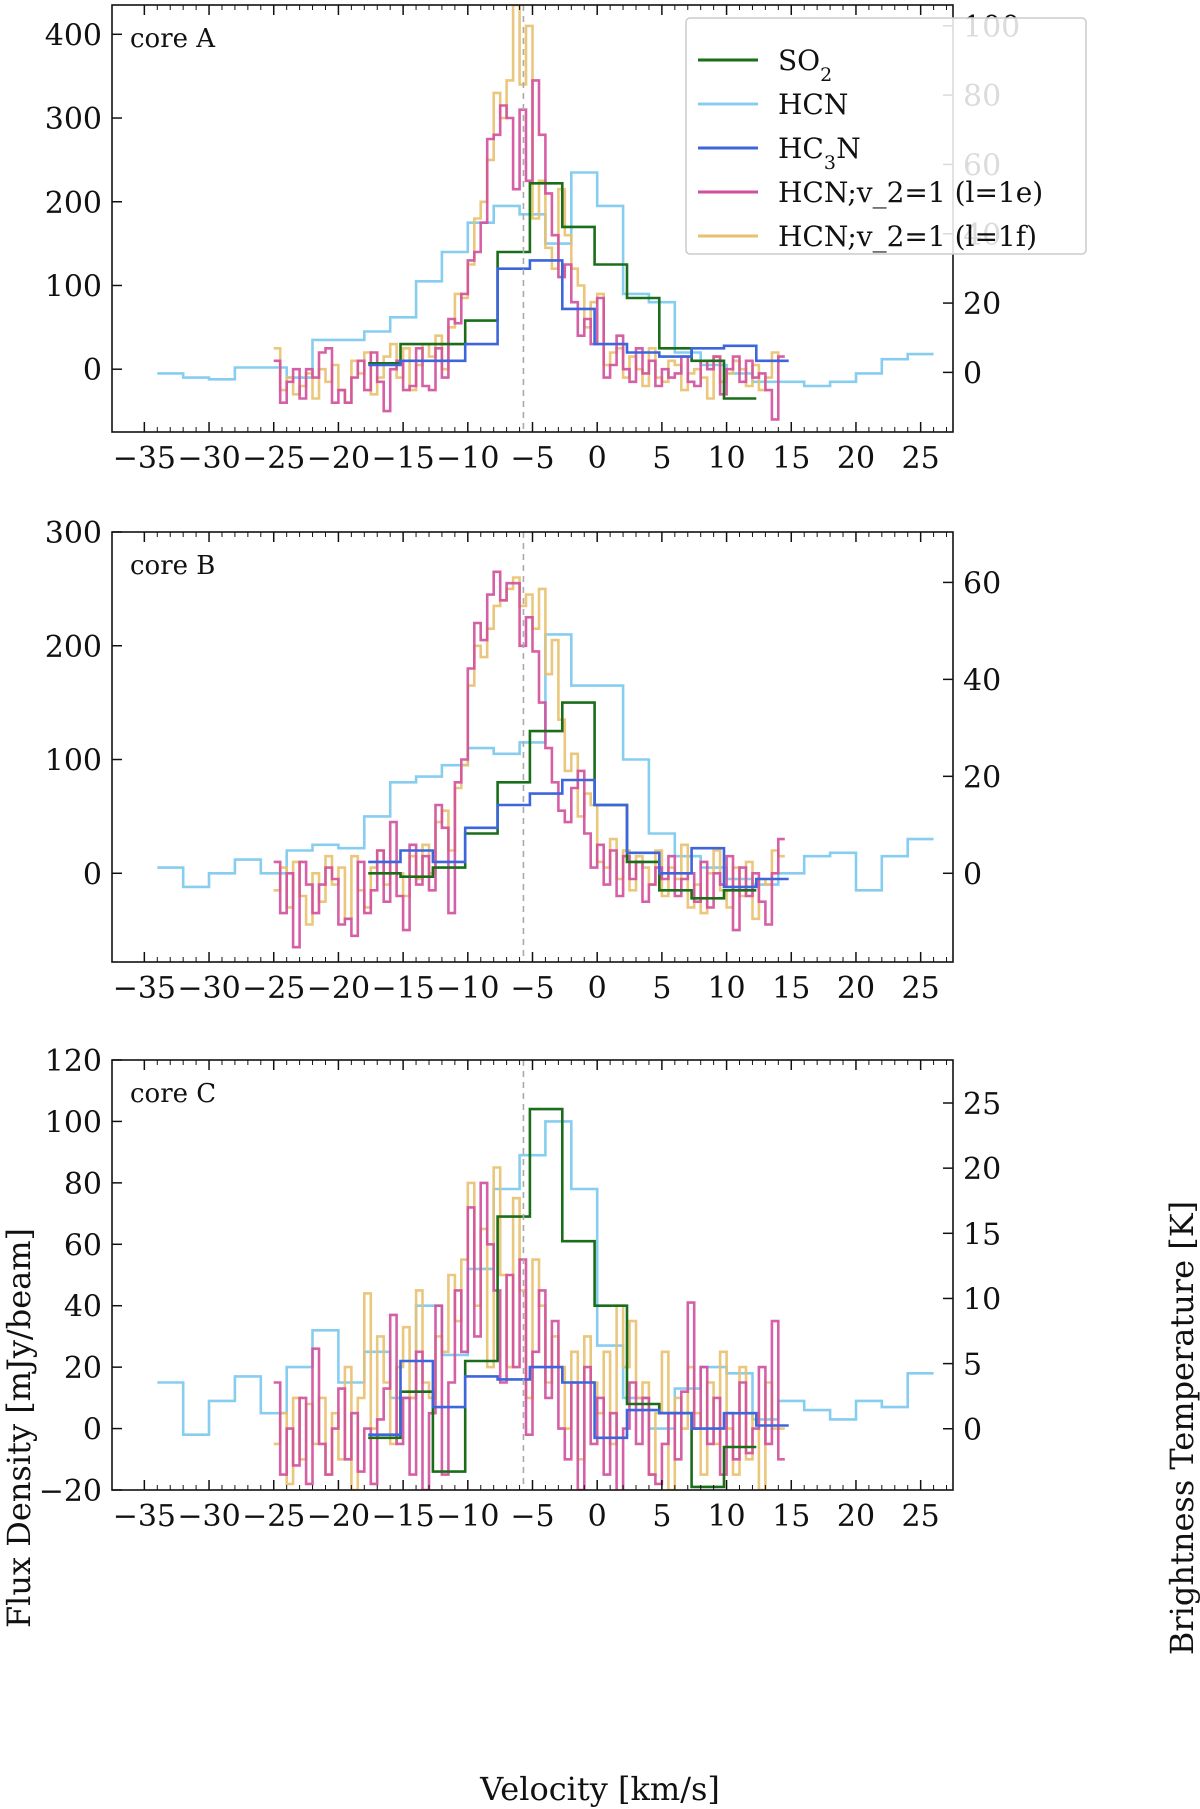  I want to click on legend-entry-hcn-v2-1e: HCN;v_2=1 (l=1e), so click(870, 192).